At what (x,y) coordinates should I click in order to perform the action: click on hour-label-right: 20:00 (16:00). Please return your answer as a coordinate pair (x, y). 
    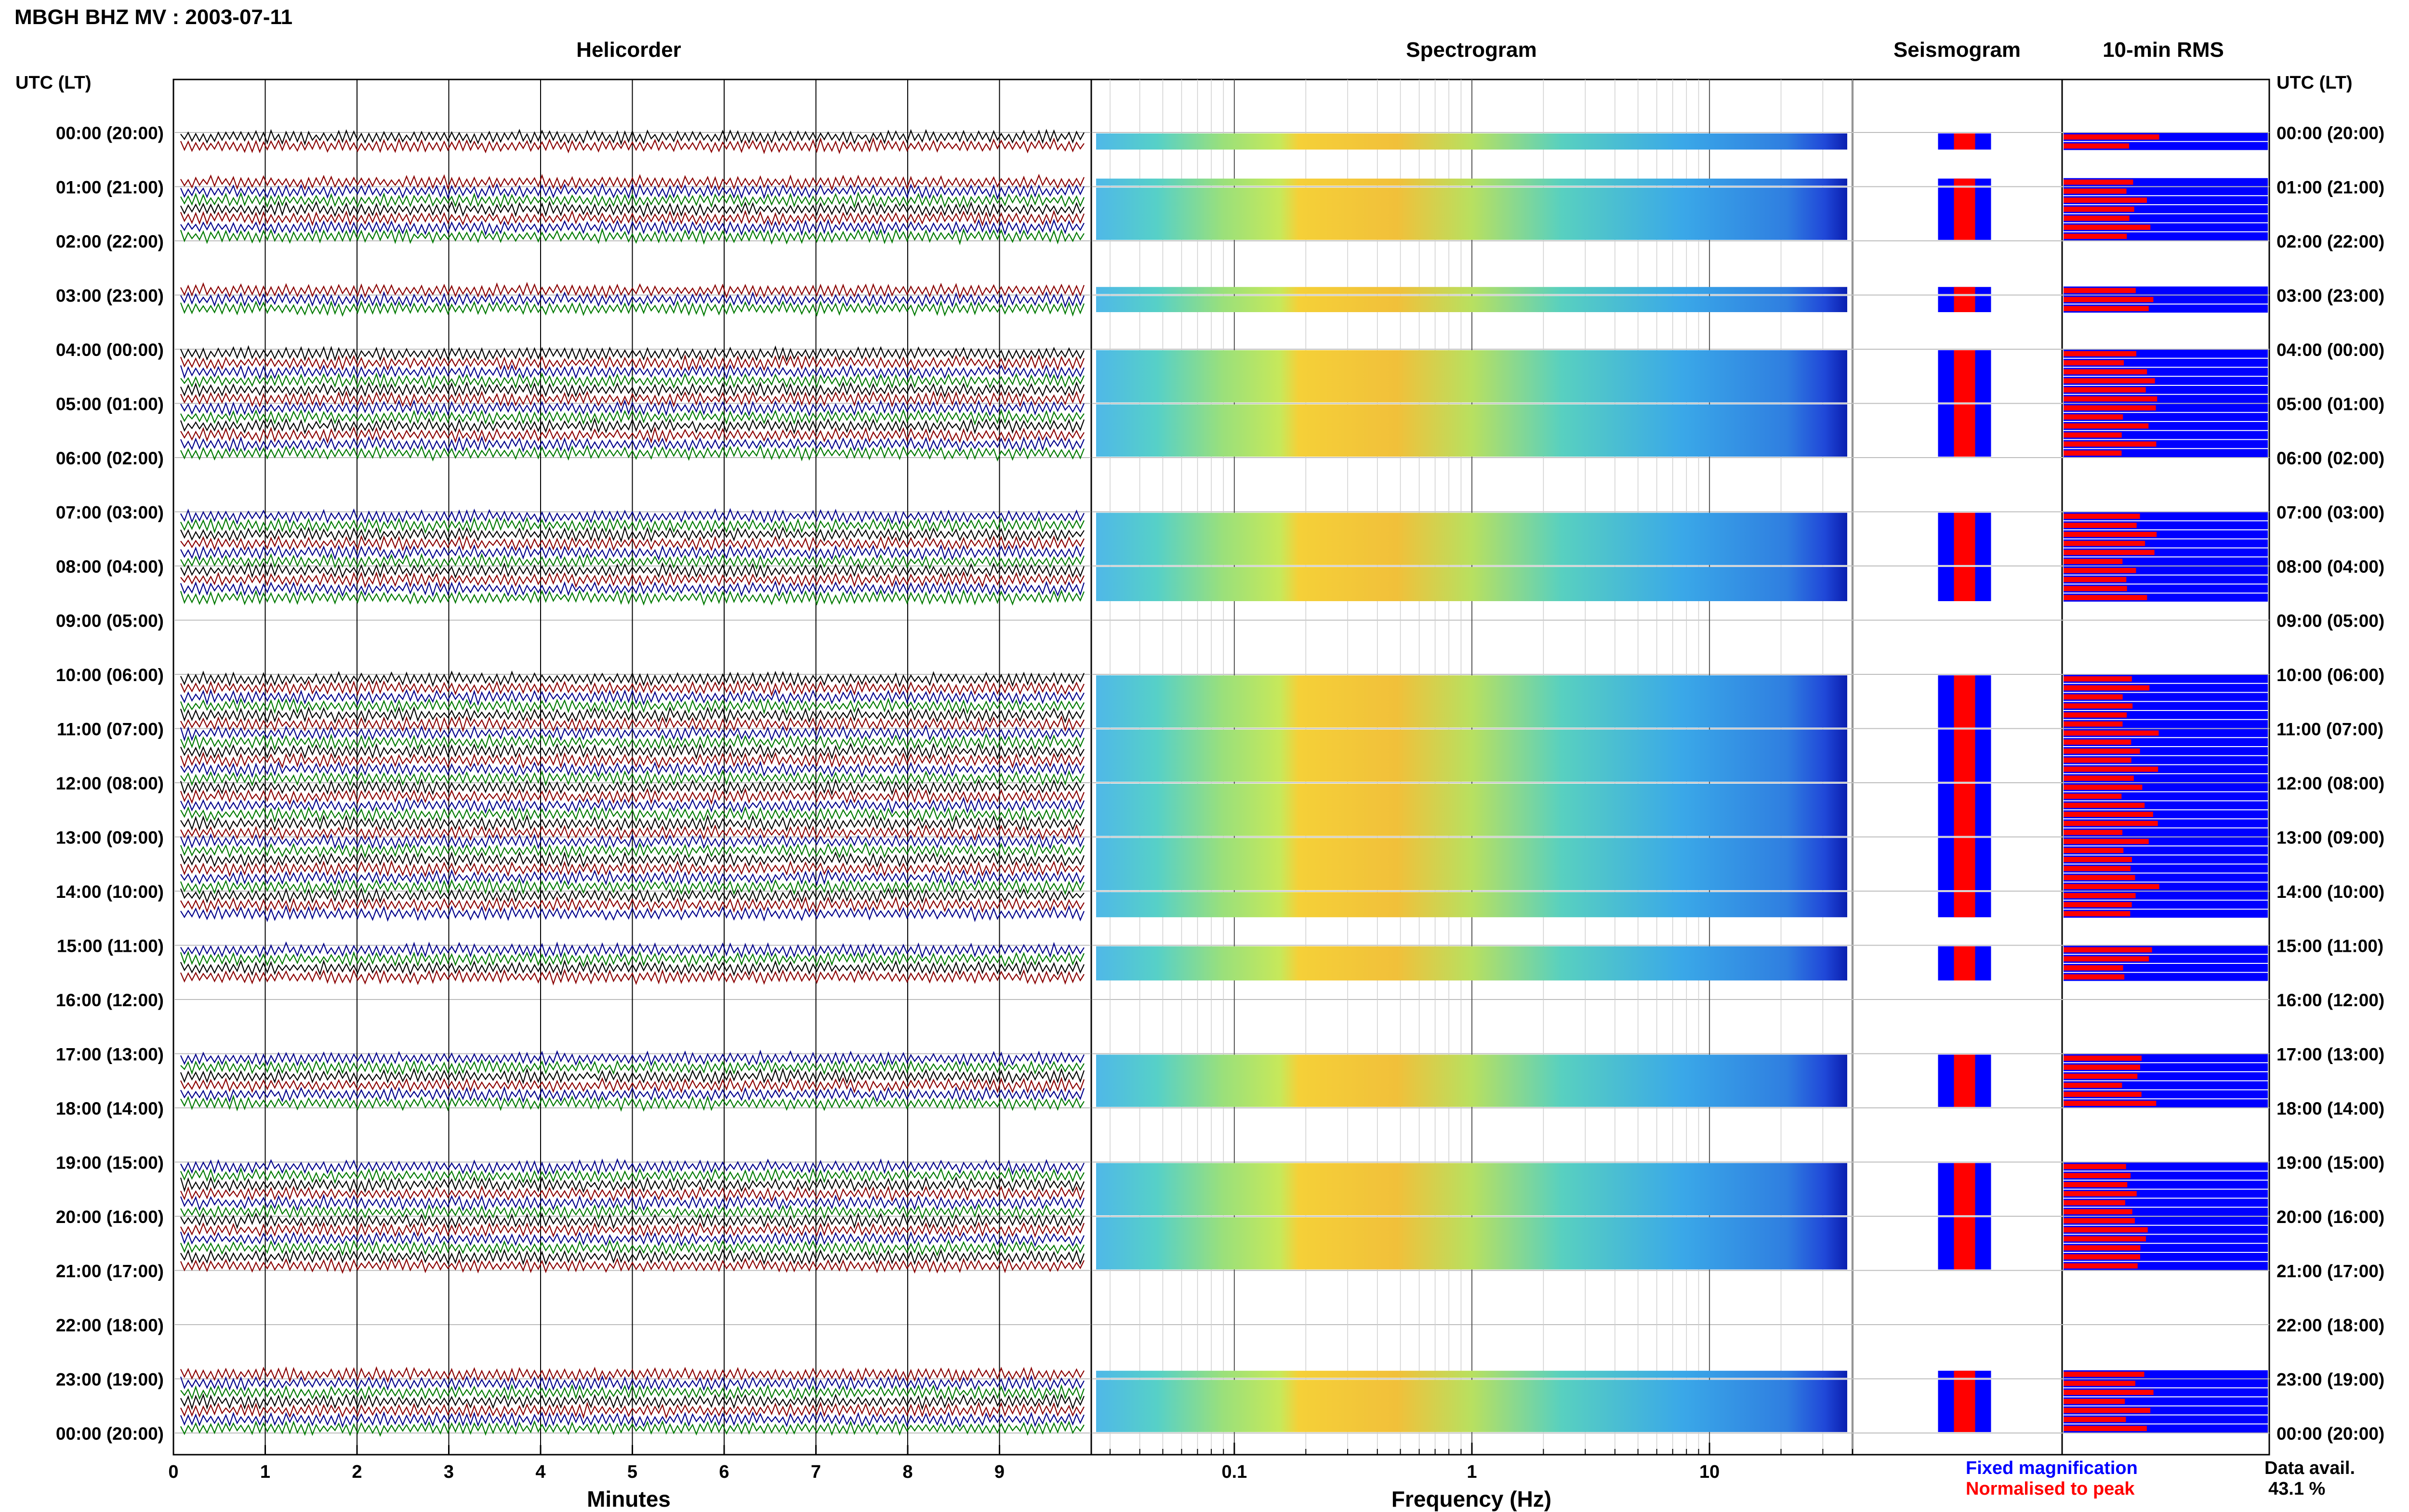
    Looking at the image, I should click on (2330, 1217).